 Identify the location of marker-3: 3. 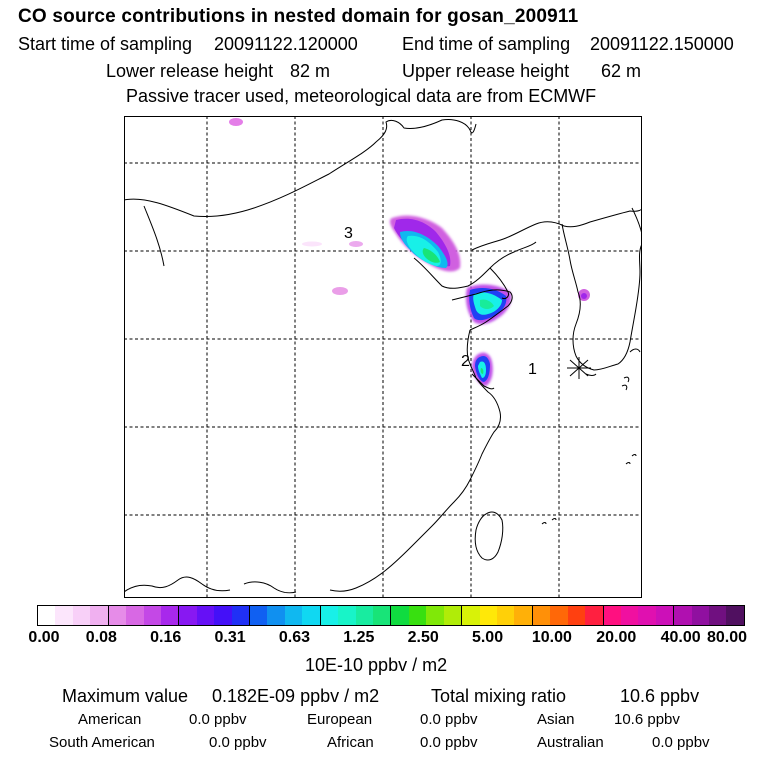
(348, 233).